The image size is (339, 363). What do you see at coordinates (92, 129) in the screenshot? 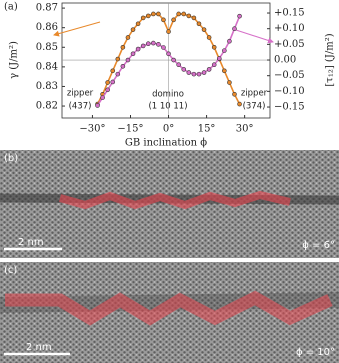
I see `x-tick-label: −30°` at bounding box center [92, 129].